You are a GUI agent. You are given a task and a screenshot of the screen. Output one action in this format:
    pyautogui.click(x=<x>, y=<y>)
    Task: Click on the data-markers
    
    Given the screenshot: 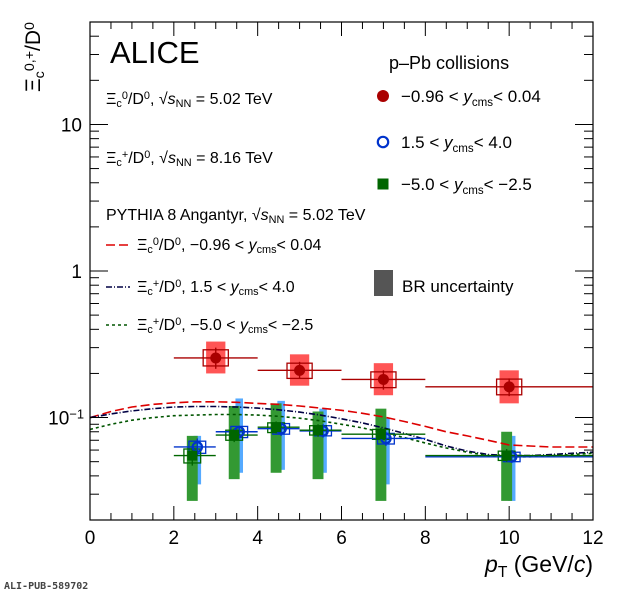 What is the action you would take?
    pyautogui.click(x=352, y=407)
    